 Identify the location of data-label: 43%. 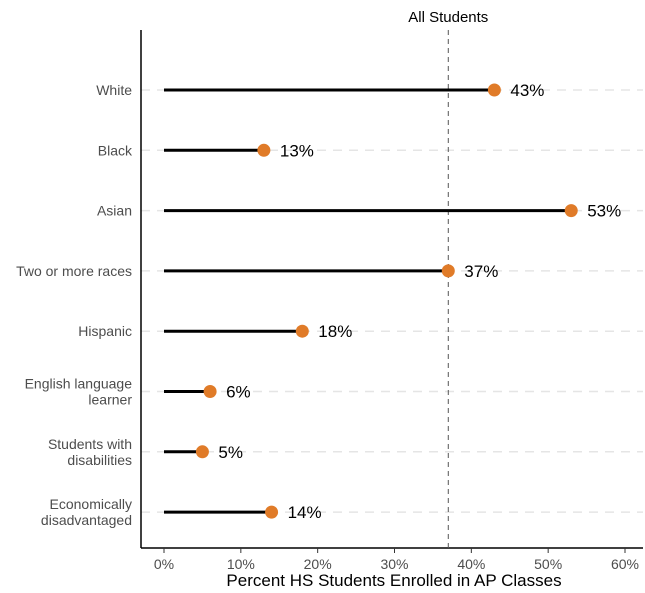
(527, 90).